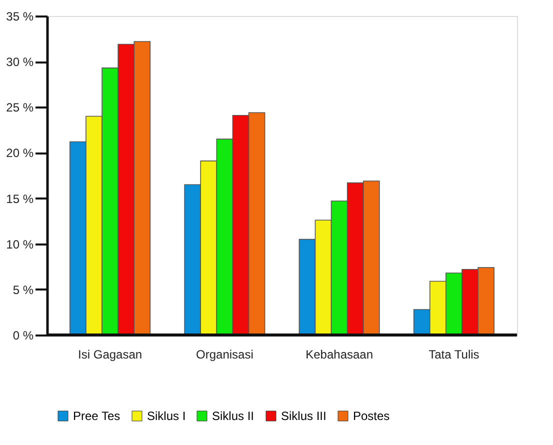 Image resolution: width=553 pixels, height=445 pixels. I want to click on y-tick-label: 20 %, so click(20, 153).